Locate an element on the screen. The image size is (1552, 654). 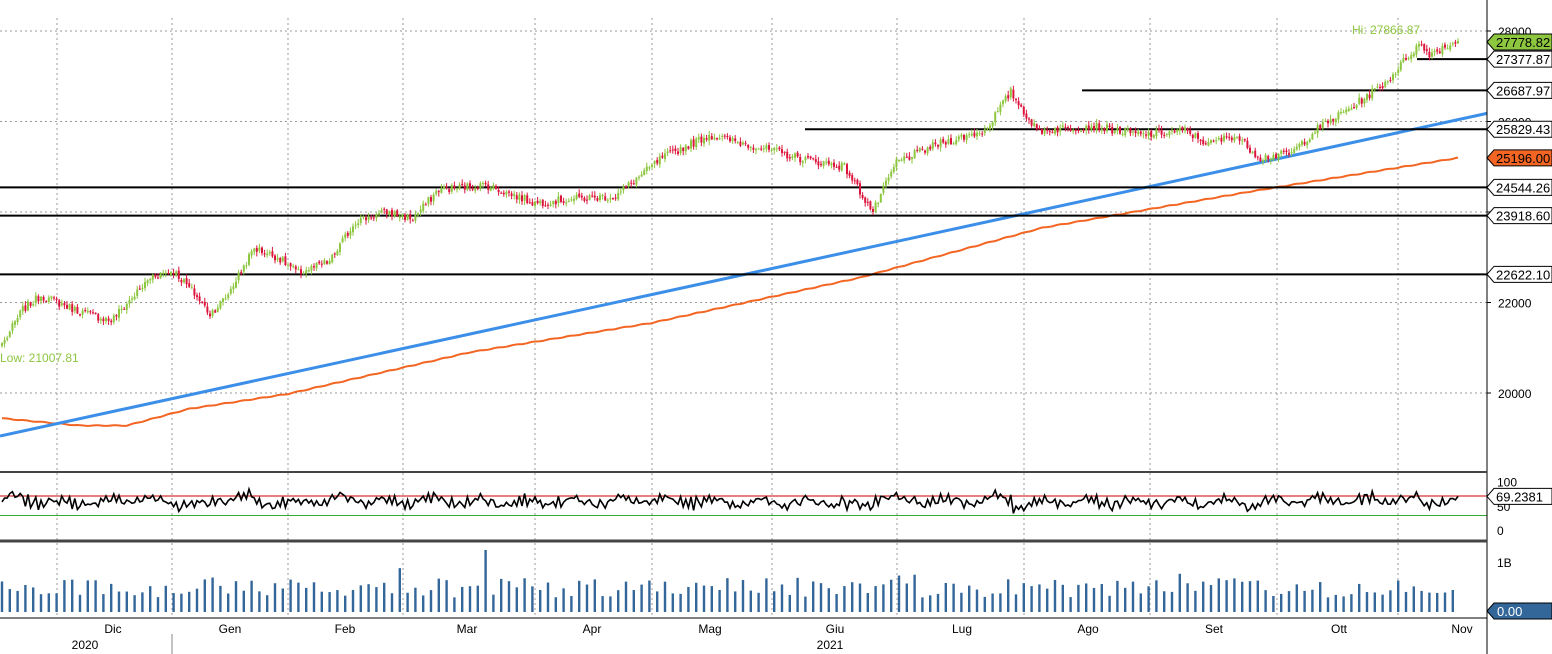
month-label: Ott is located at coordinates (1339, 629).